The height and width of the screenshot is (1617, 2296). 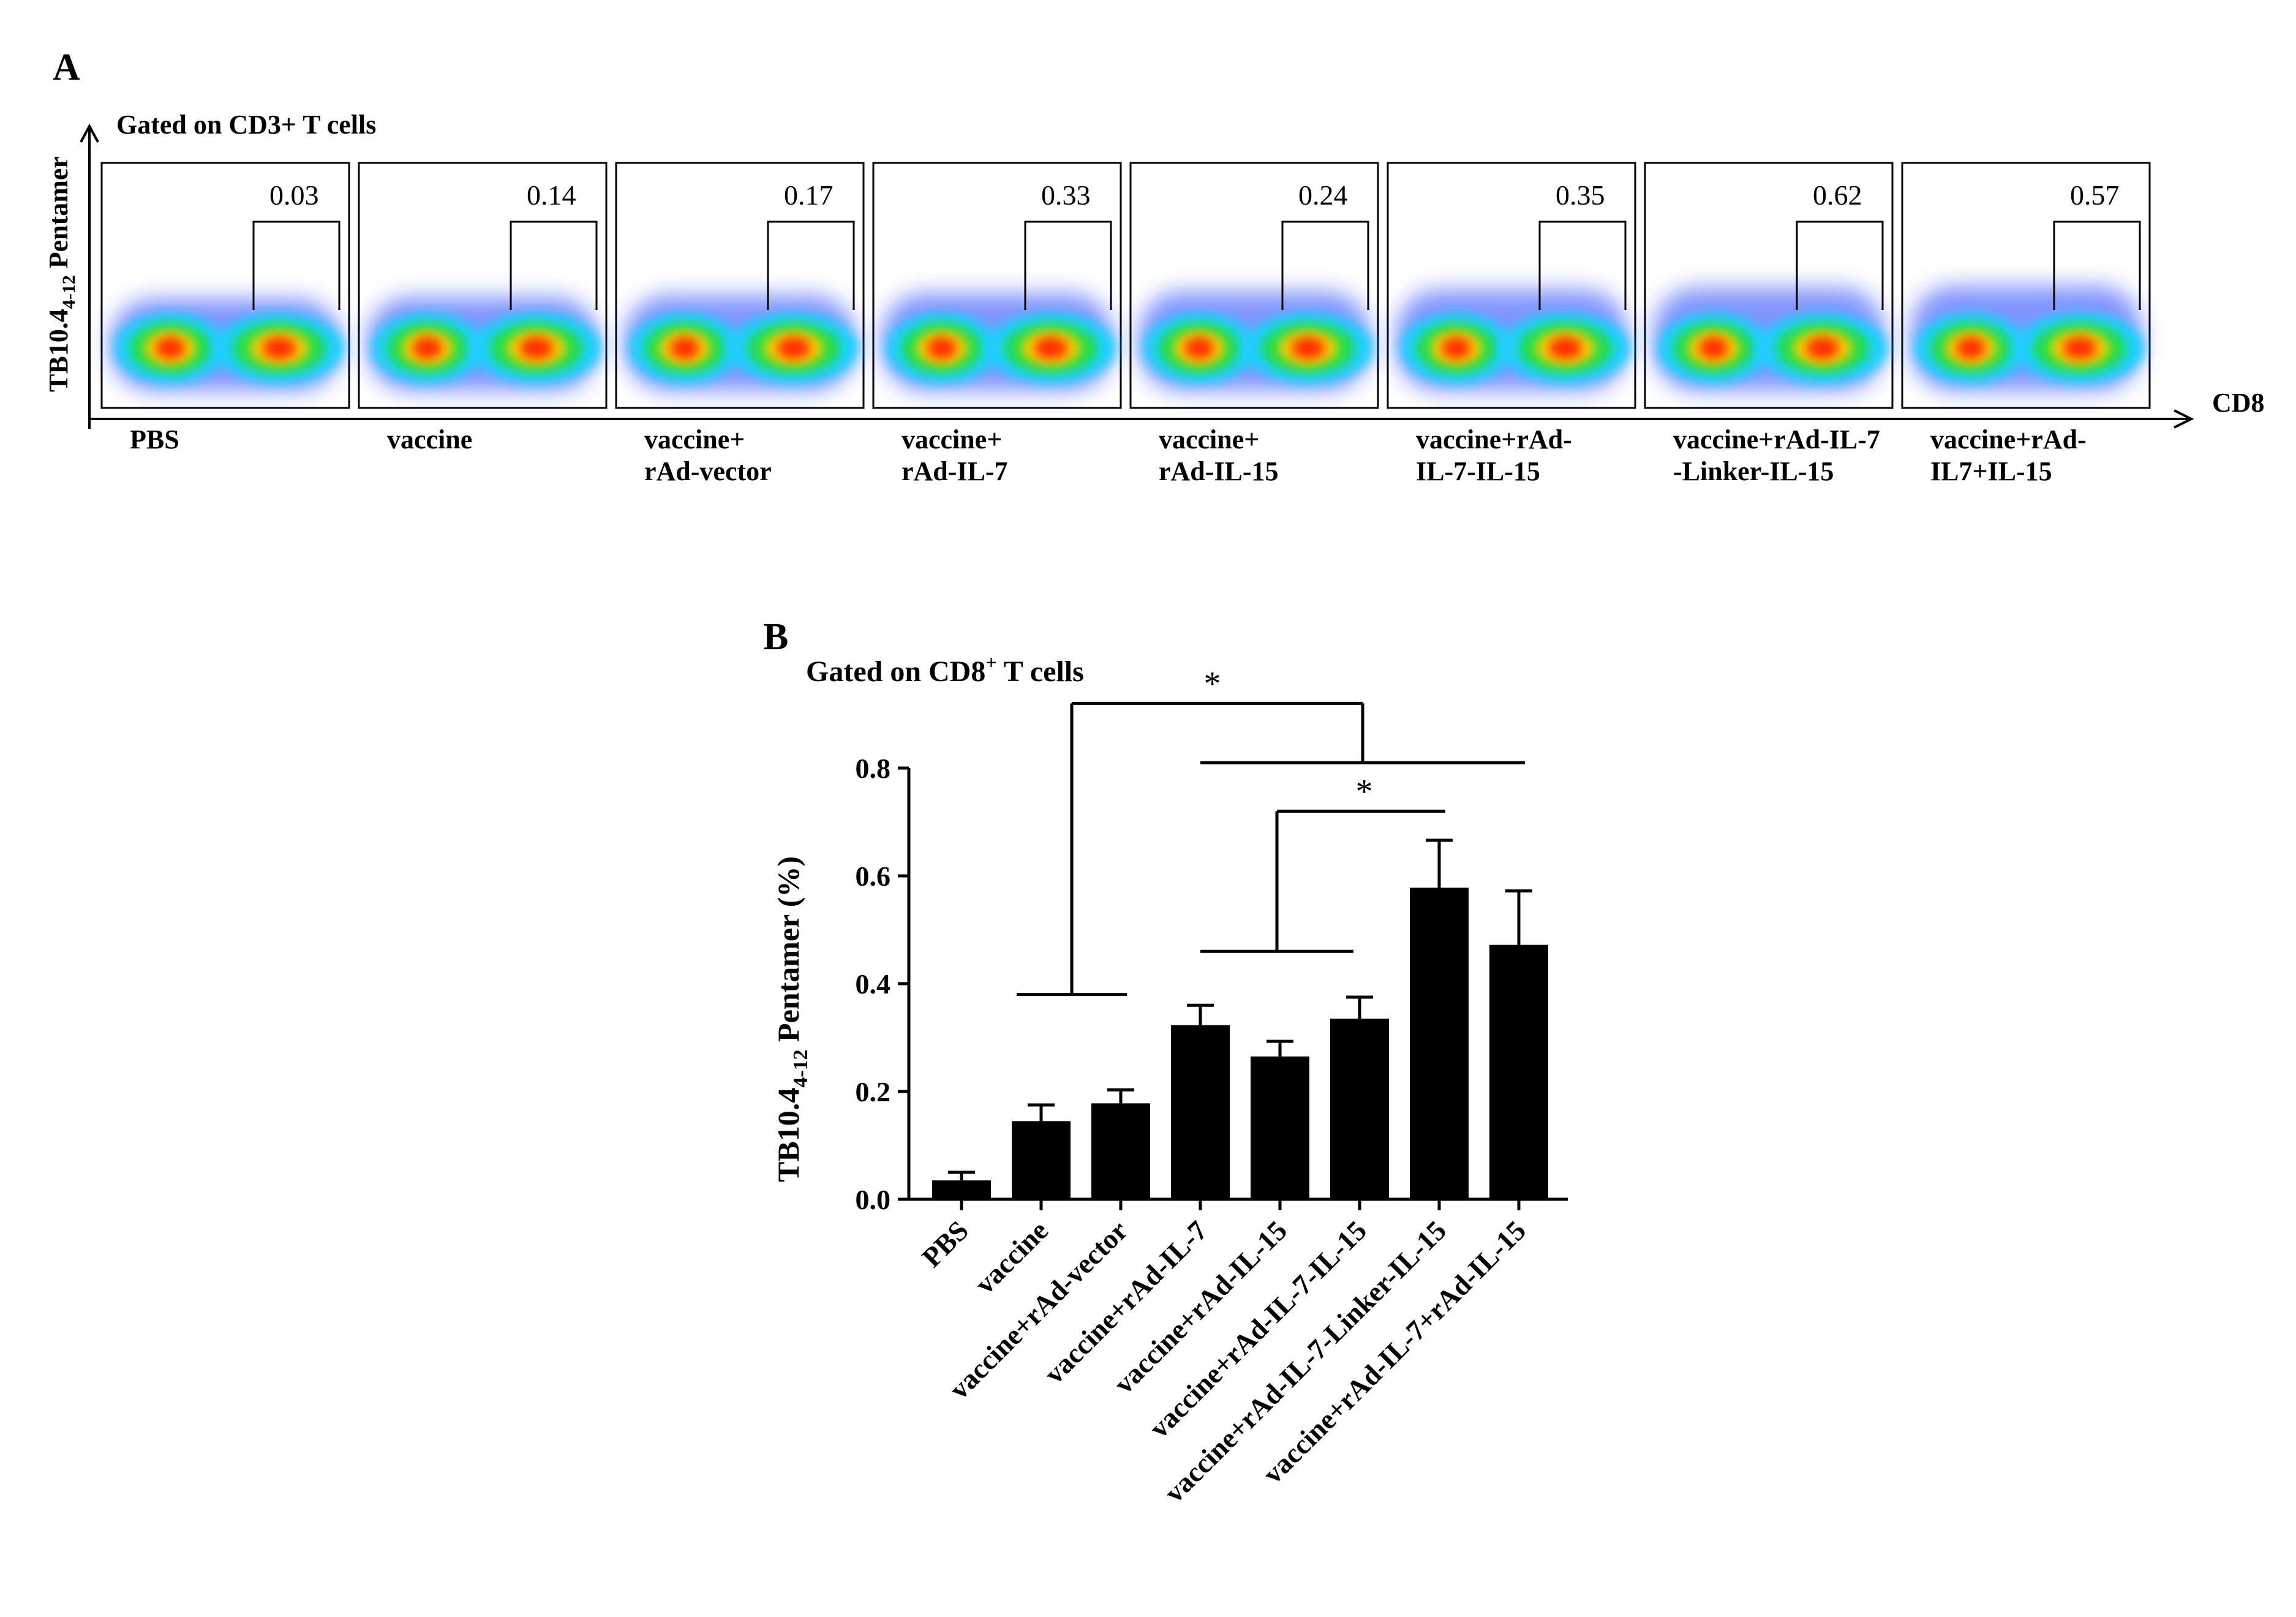 What do you see at coordinates (1581, 195) in the screenshot?
I see `gate-percentage: 0.35` at bounding box center [1581, 195].